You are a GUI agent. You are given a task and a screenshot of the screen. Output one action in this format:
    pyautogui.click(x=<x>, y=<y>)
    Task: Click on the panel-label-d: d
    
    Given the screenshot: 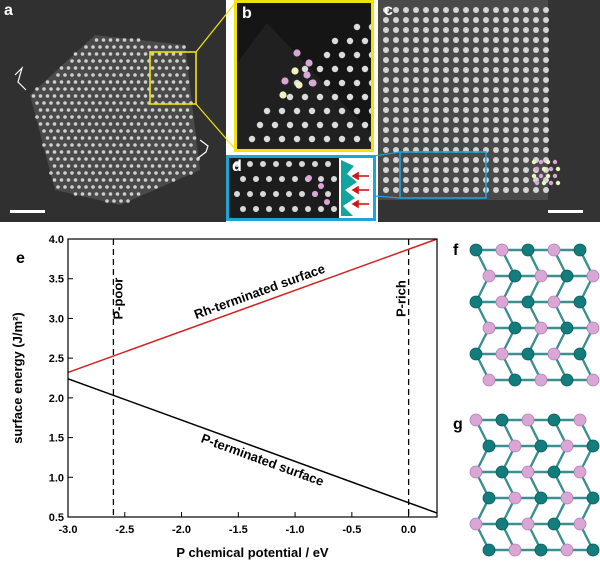 What is the action you would take?
    pyautogui.click(x=237, y=166)
    